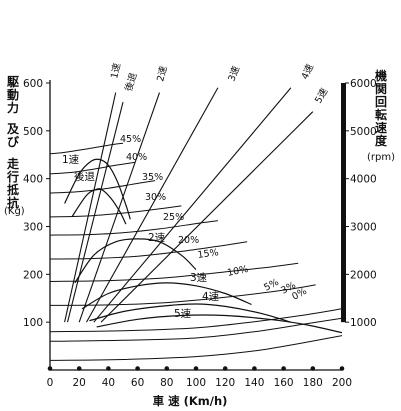 Image resolution: width=401 pixels, height=411 pixels. Describe the element at coordinates (50, 383) in the screenshot. I see `x-tick-label: 0` at that location.